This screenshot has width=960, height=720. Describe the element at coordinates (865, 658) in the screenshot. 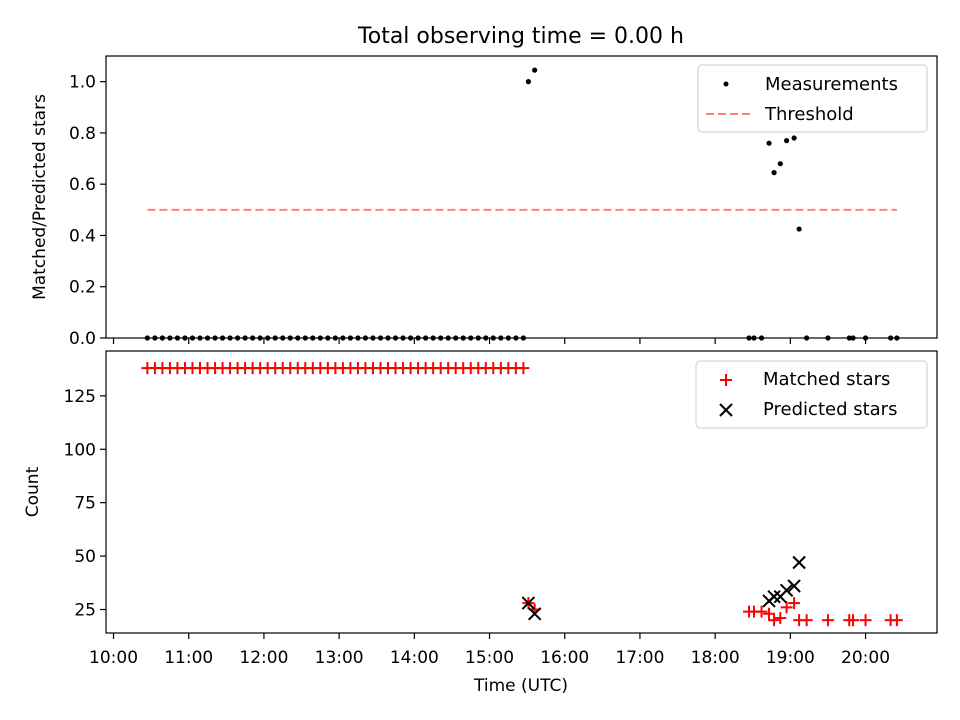

I see `x-tick-label: 20:00` at that location.